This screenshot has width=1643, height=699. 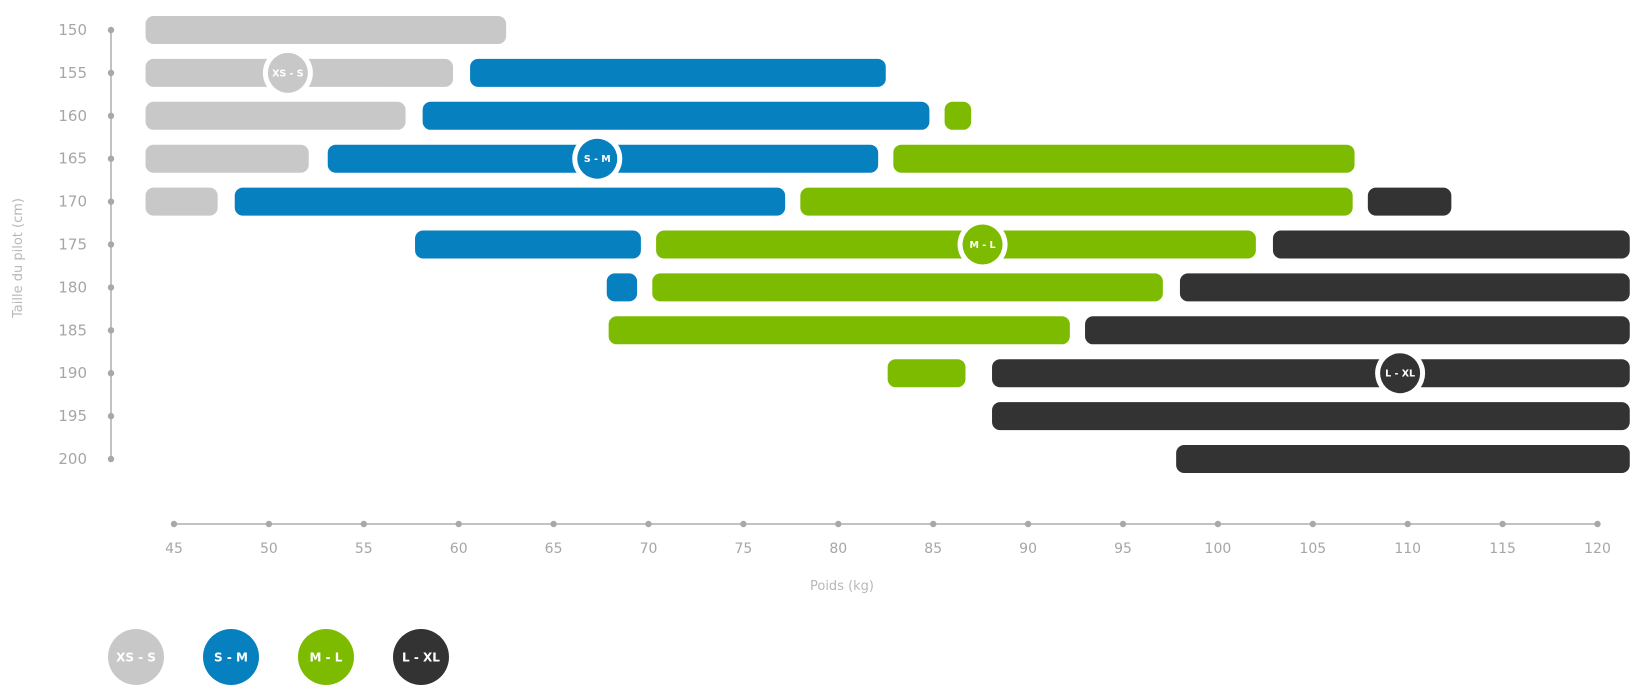 I want to click on legend-label: S - M, so click(x=231, y=658).